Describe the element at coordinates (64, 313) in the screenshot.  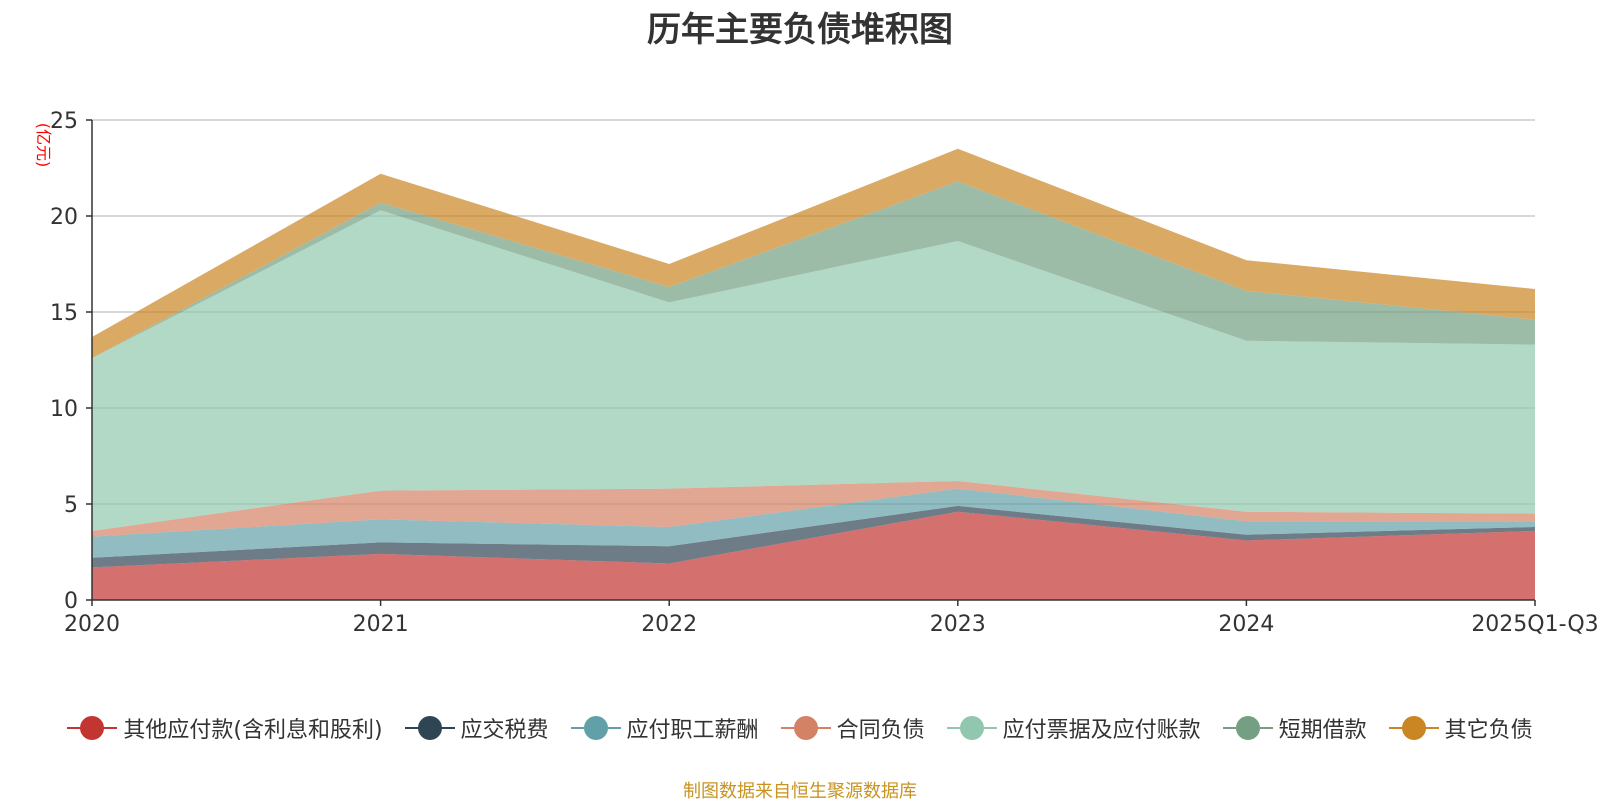
I see `y-tick-label: 15` at that location.